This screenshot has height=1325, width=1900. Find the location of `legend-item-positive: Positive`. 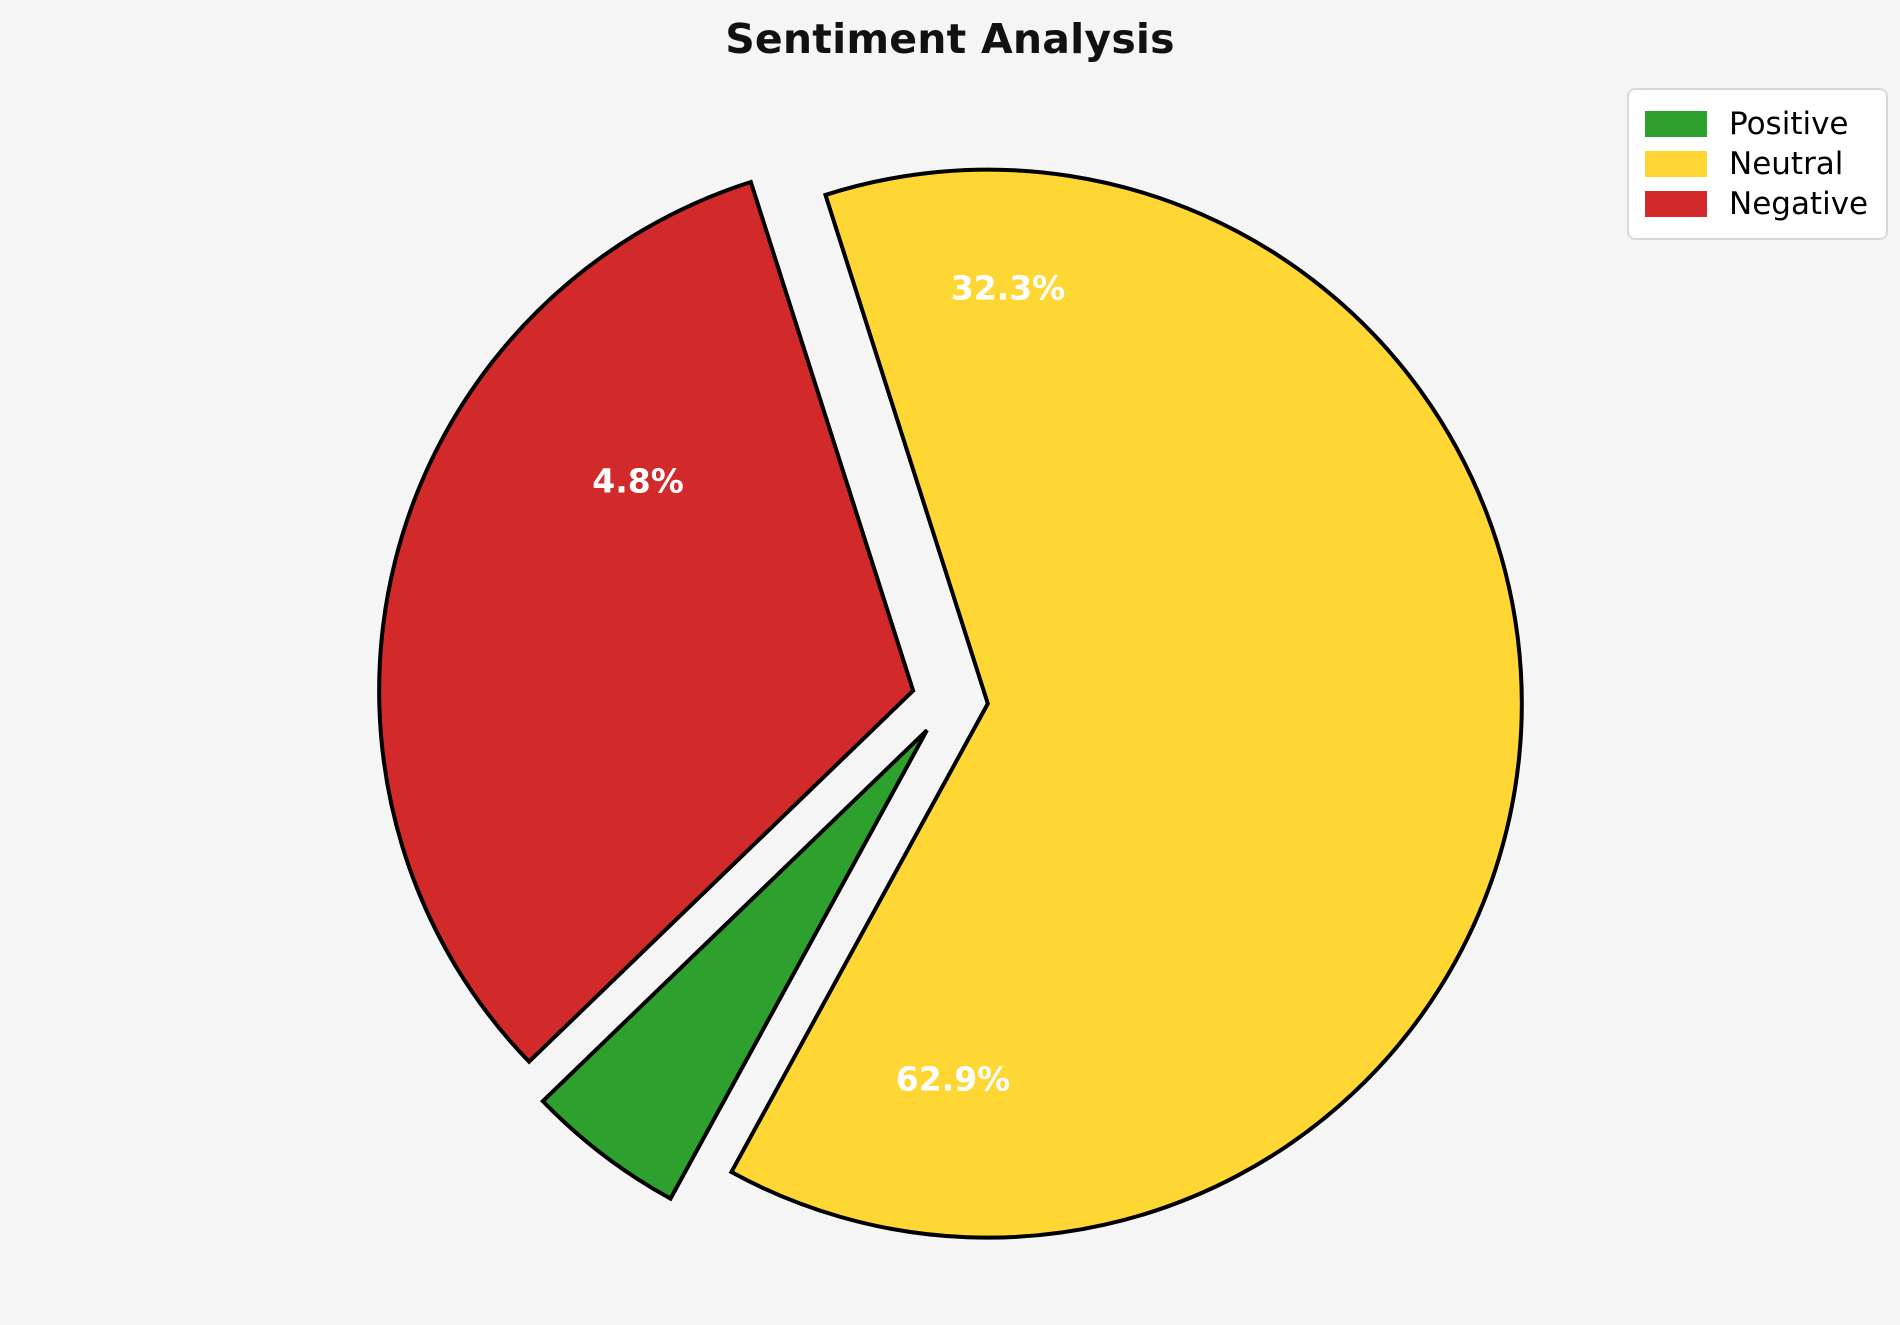

legend-item-positive: Positive is located at coordinates (1756, 124).